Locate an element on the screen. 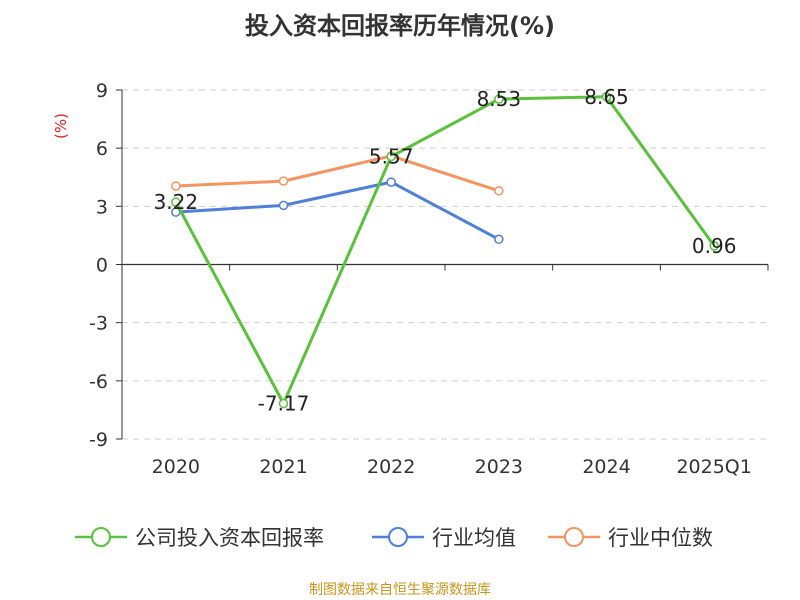  legend-item: 公司投入资本回报率 is located at coordinates (199, 538).